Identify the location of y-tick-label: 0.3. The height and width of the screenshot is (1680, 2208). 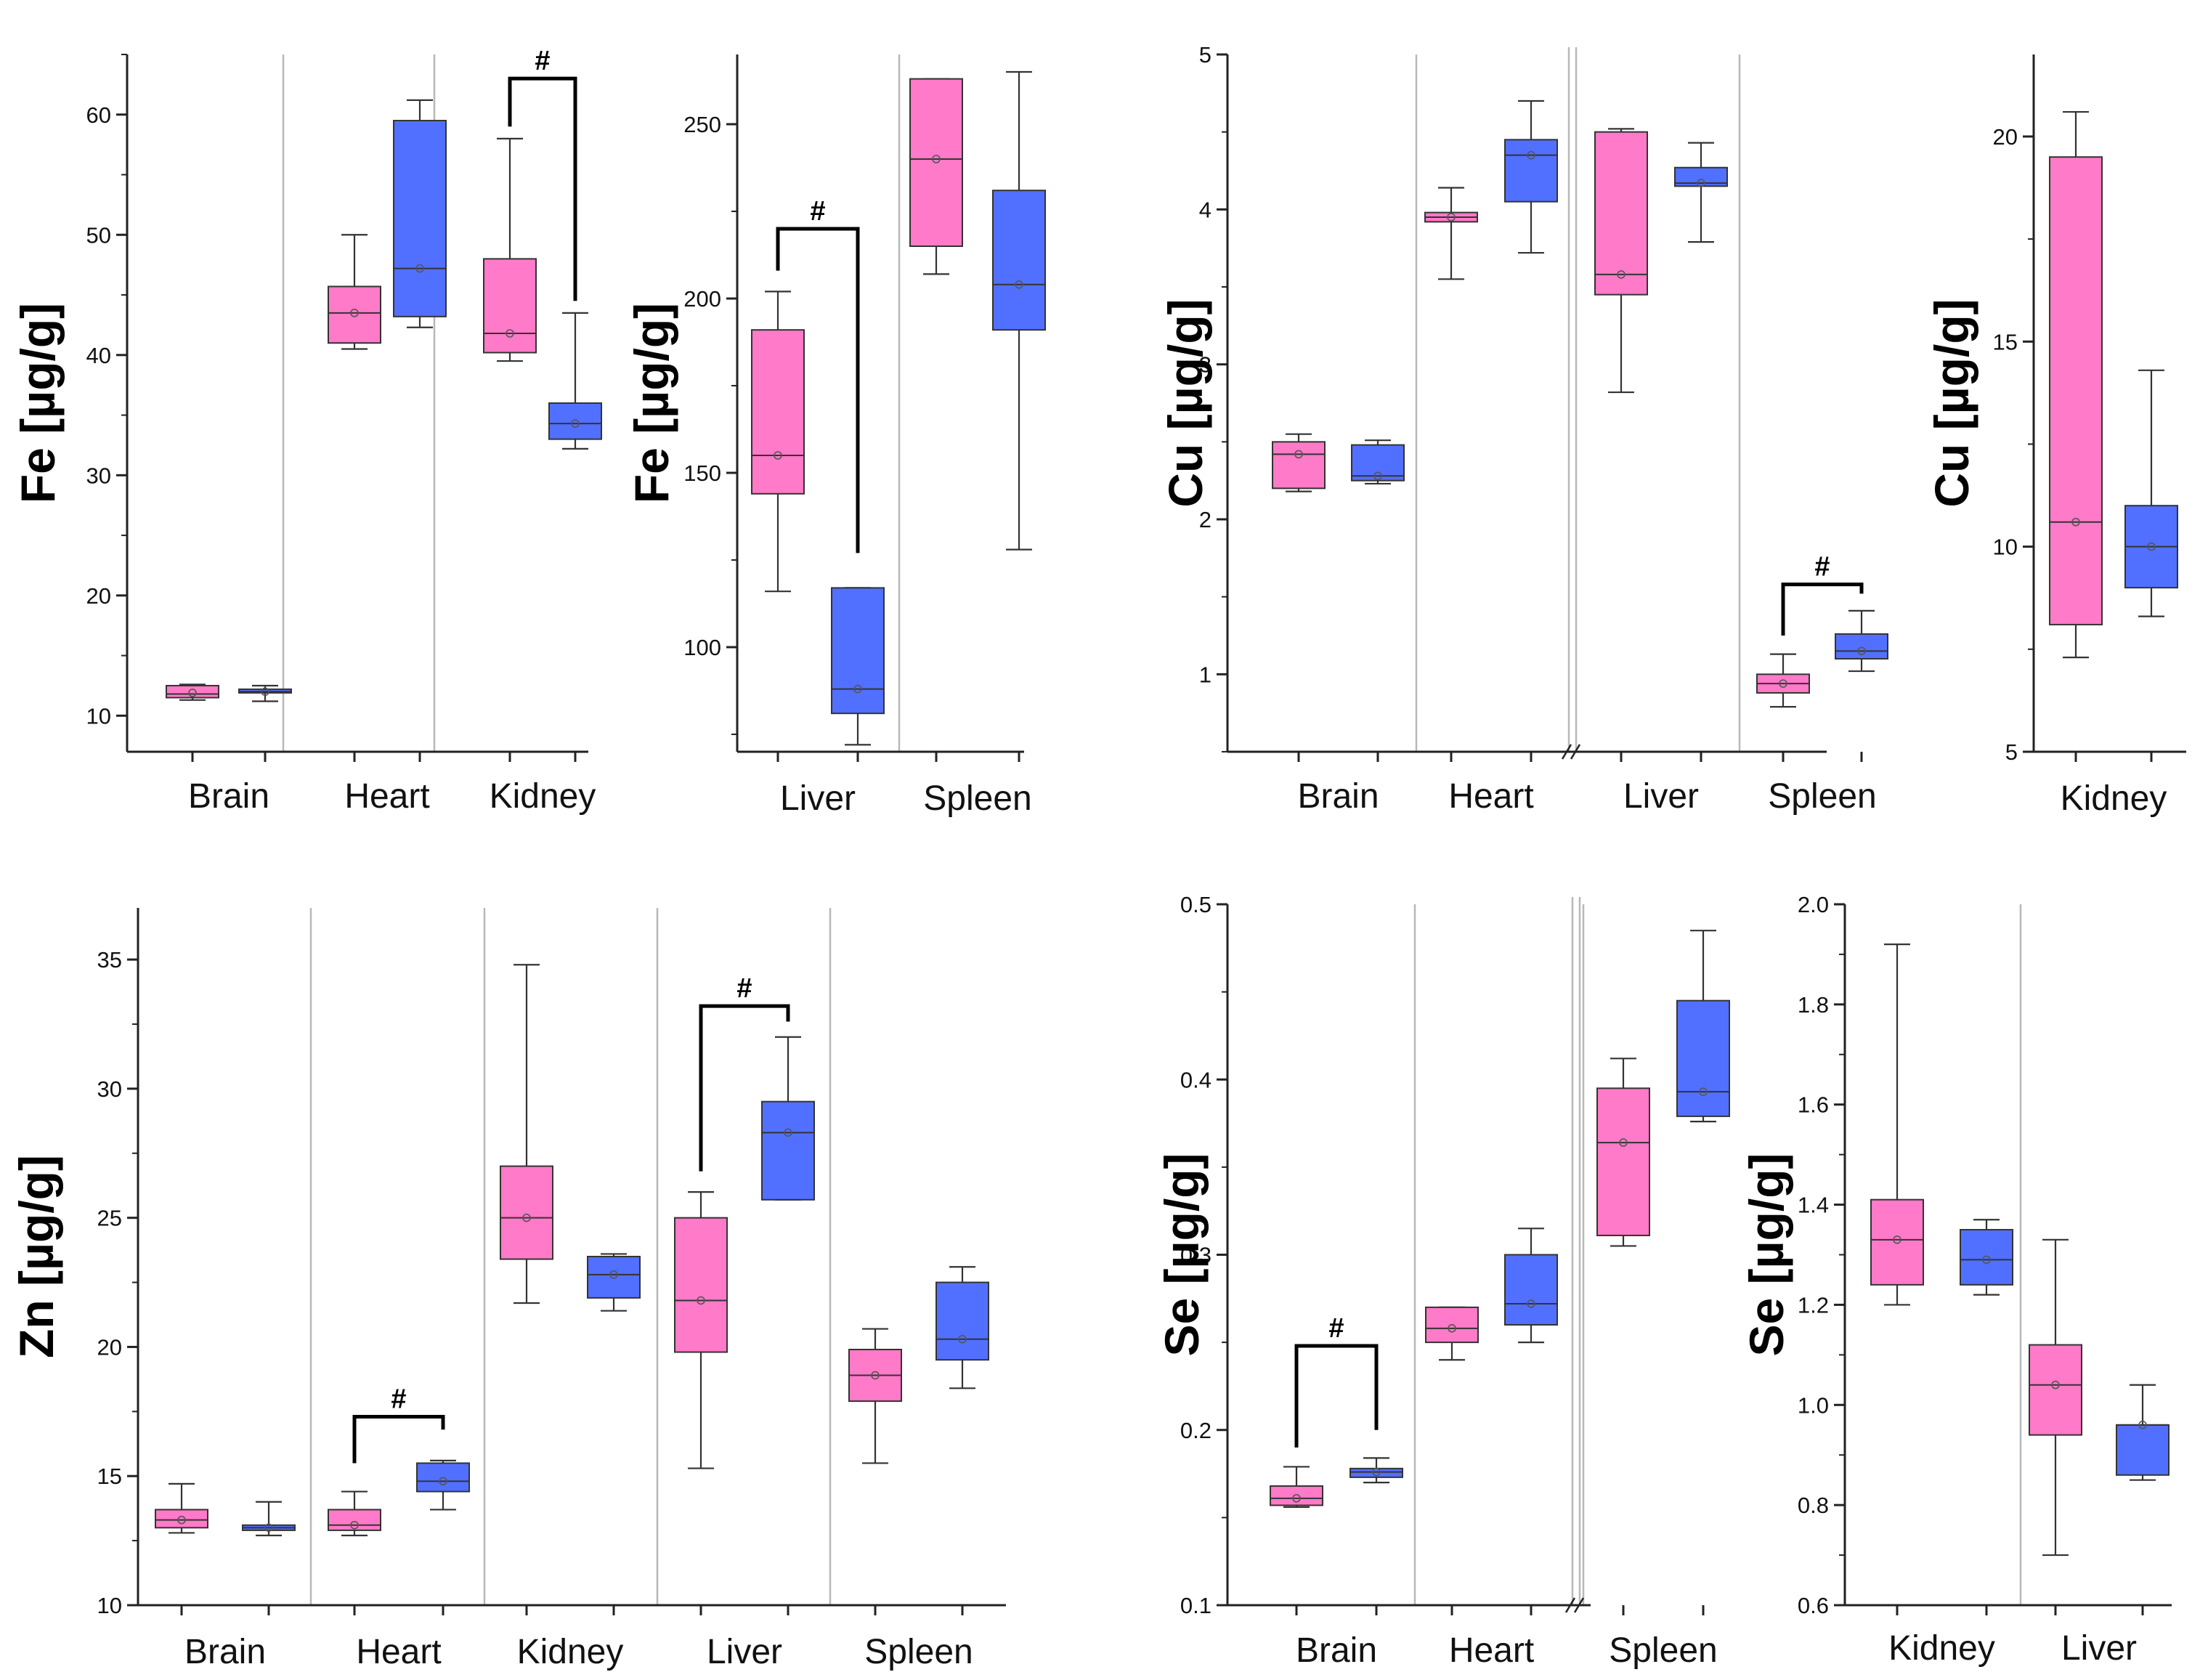
(1195, 1255).